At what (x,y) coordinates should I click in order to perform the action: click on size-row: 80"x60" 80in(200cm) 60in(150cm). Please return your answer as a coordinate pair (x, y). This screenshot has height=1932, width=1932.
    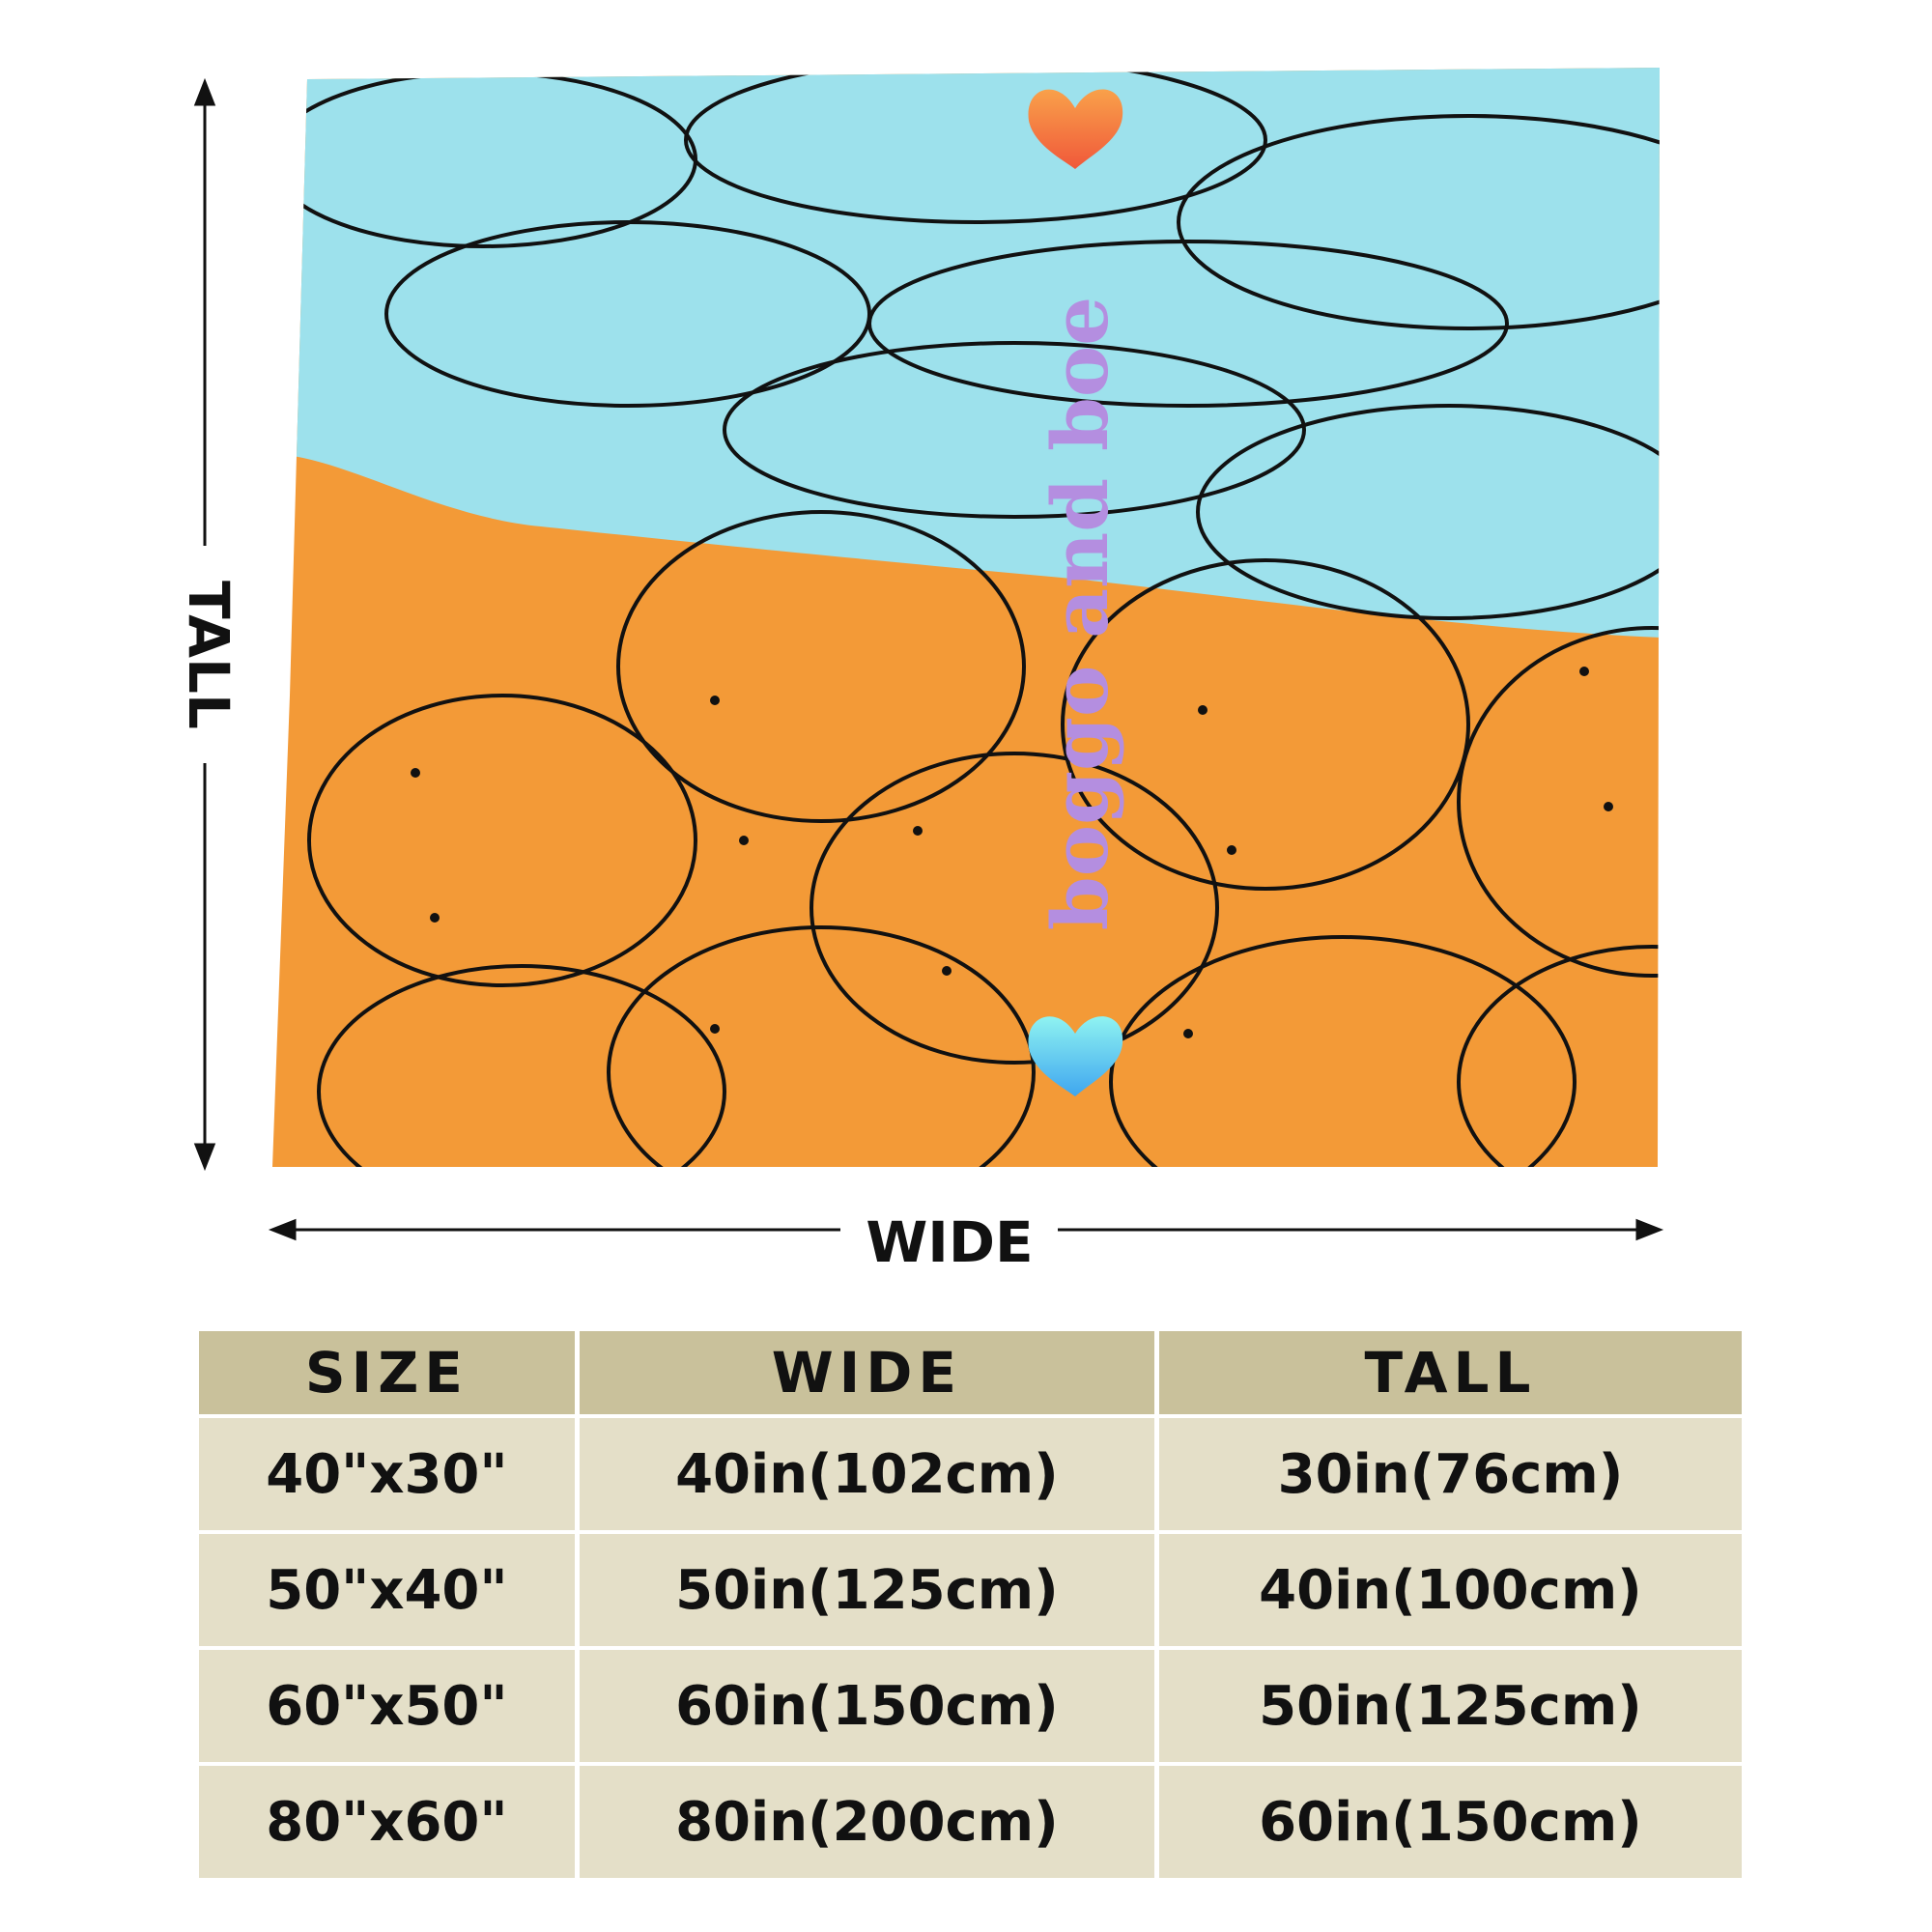
    Looking at the image, I should click on (970, 1822).